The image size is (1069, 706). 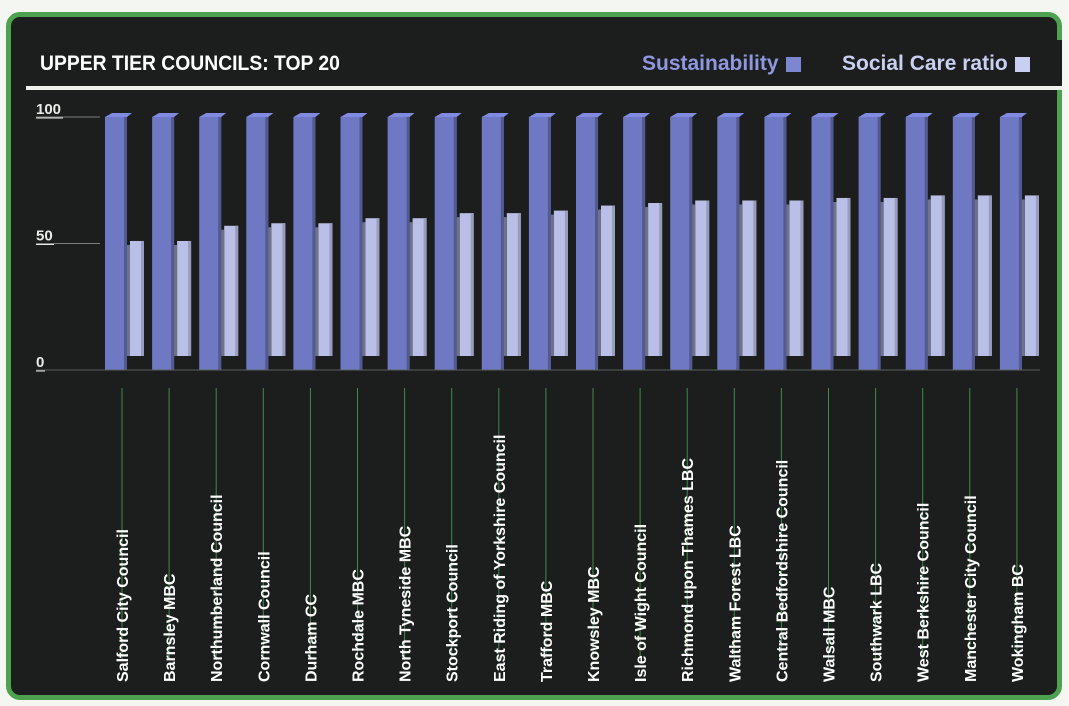 I want to click on legend-item-social-care-ratio: Social Care ratio, so click(x=936, y=64).